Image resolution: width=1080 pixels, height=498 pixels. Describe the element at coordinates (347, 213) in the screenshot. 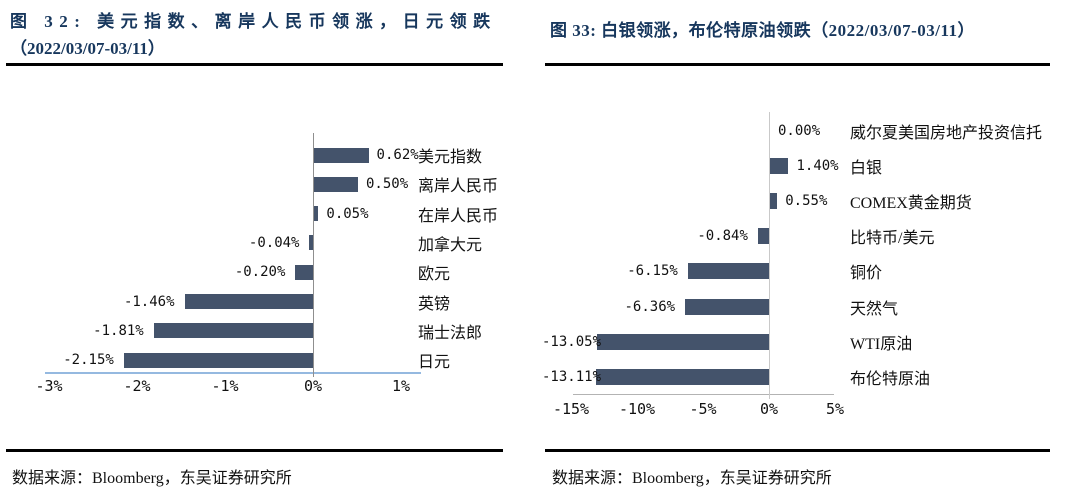

I see `value-label: 0.05%` at that location.